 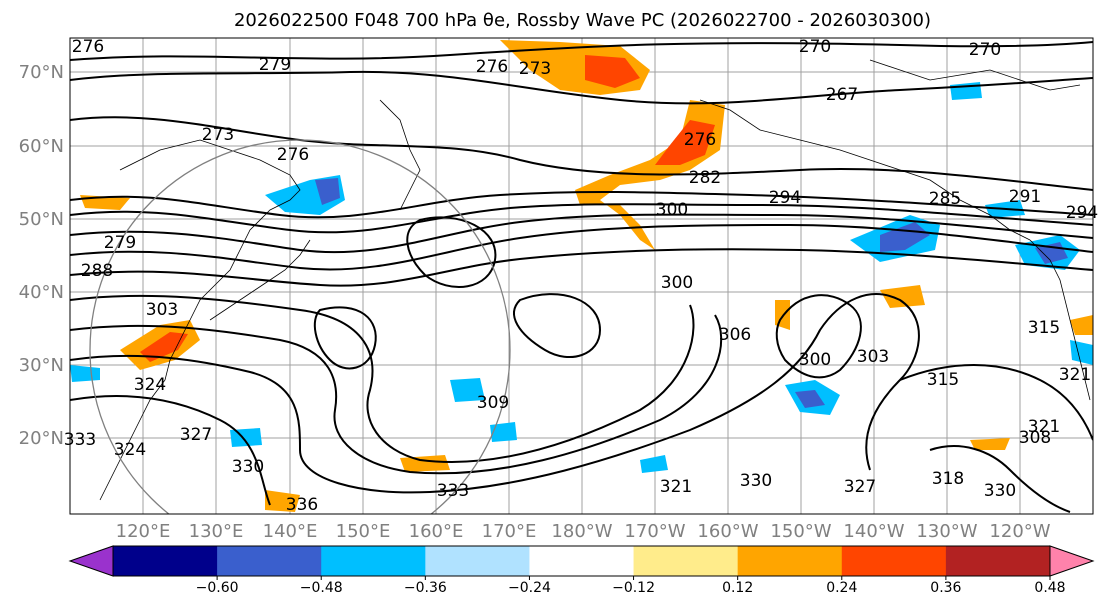 What do you see at coordinates (1072, 561) in the screenshot?
I see `colorbar-extend-high` at bounding box center [1072, 561].